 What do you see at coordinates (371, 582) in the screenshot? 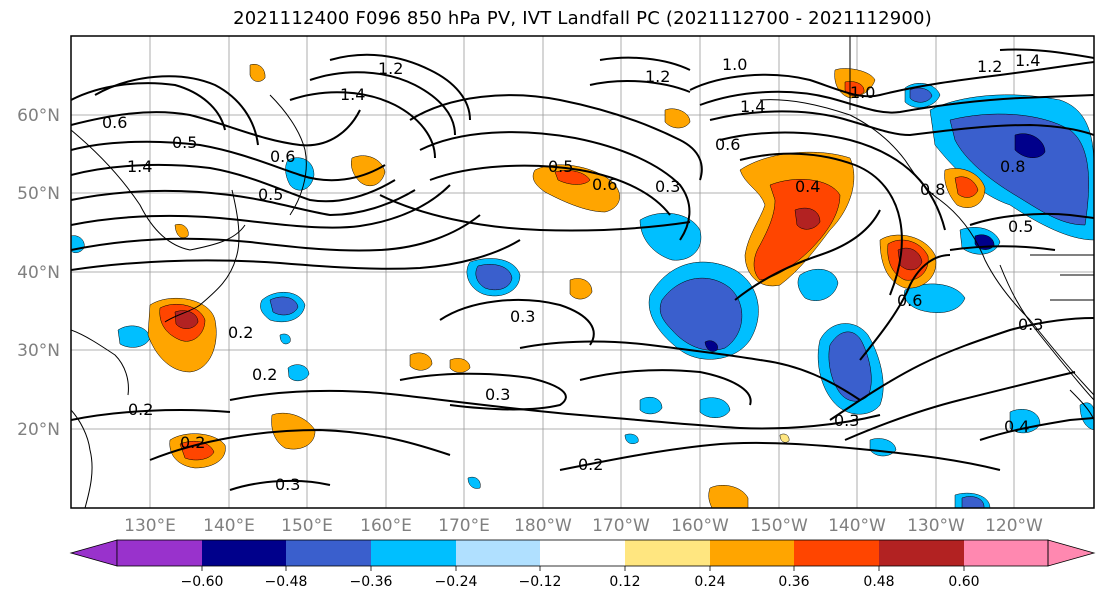
I see `colorbar-tick-label: −0.36` at bounding box center [371, 582].